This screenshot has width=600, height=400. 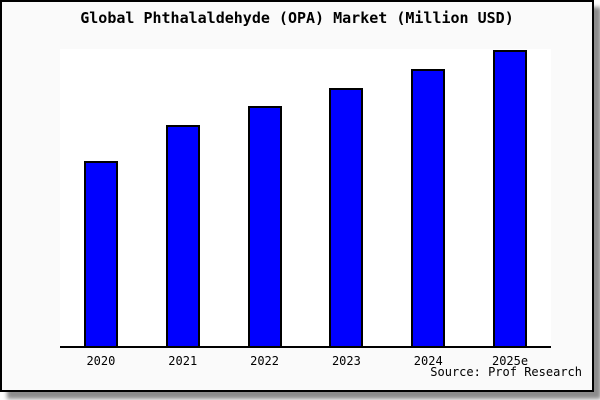 What do you see at coordinates (510, 361) in the screenshot?
I see `x-tick-2025e: 2025e` at bounding box center [510, 361].